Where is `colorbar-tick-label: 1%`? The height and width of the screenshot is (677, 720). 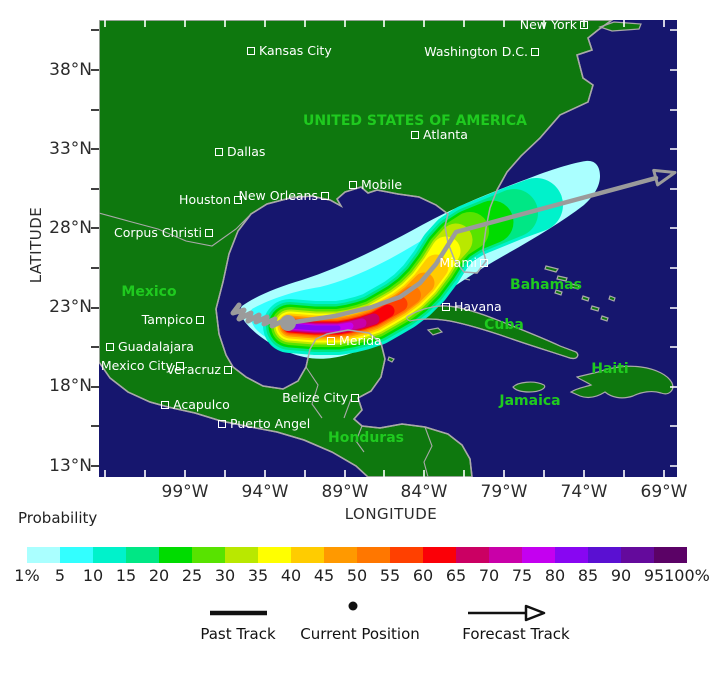 colorbar-tick-label: 1% is located at coordinates (27, 575).